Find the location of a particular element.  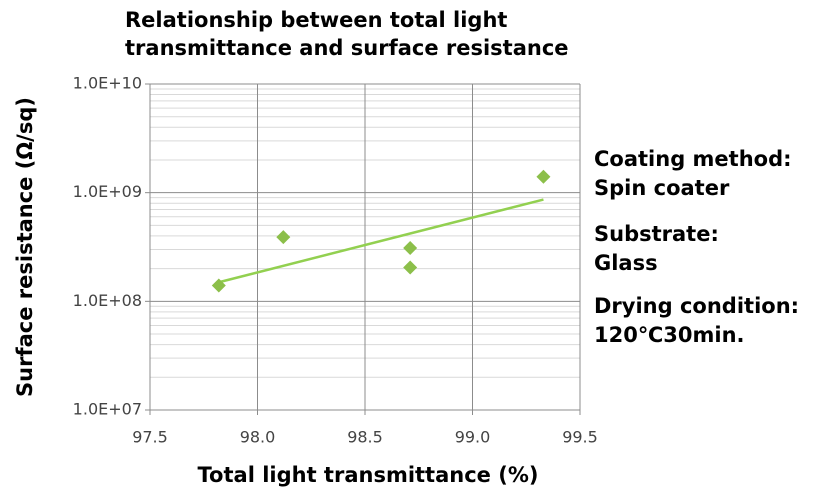

x-tick-label: 99.0 is located at coordinates (473, 437).